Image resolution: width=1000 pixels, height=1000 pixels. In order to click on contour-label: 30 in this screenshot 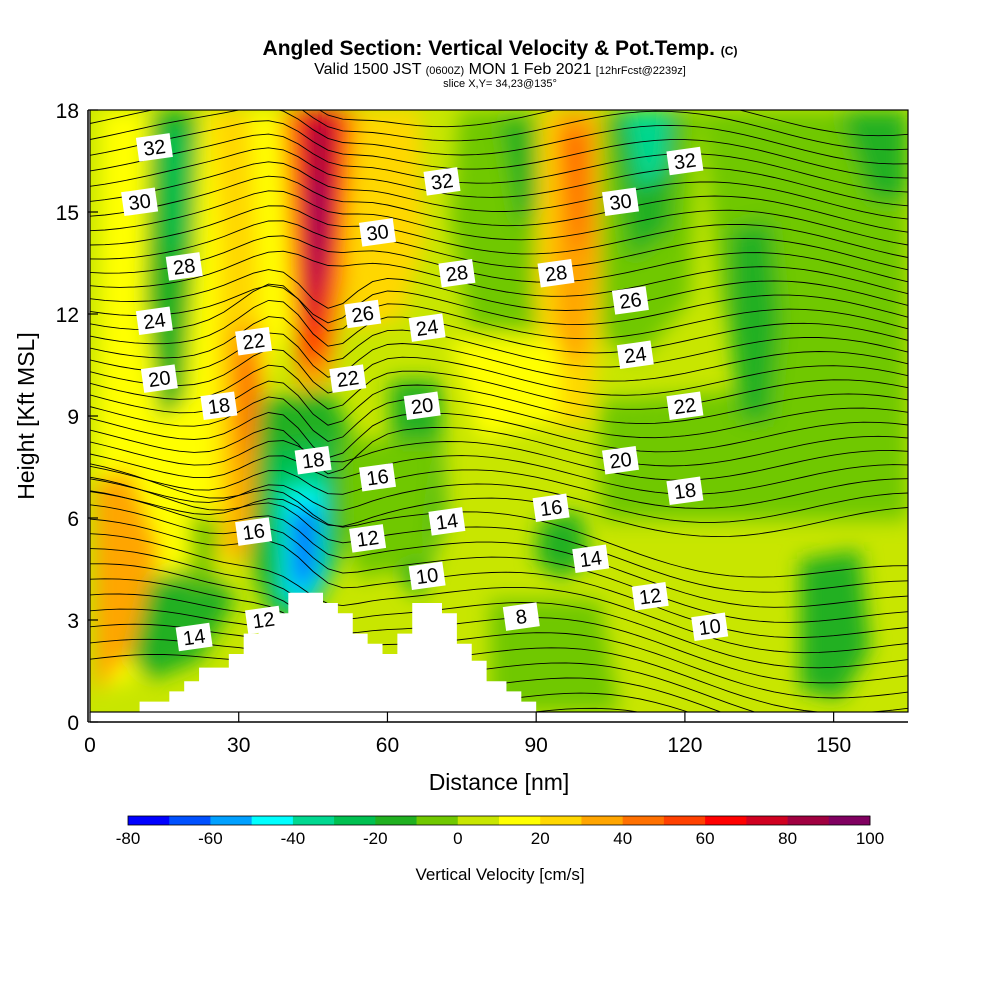, I will do `click(140, 202)`.